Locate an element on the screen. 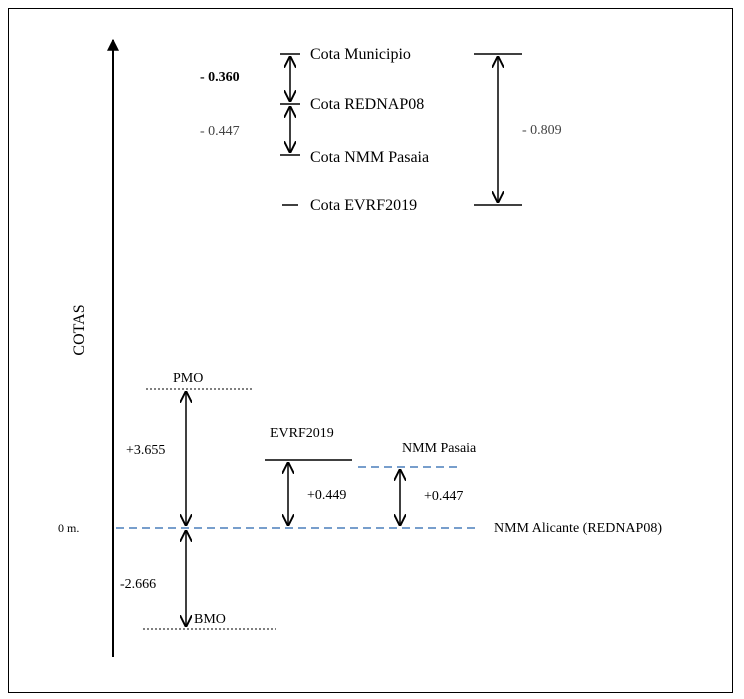 The width and height of the screenshot is (744, 699). zero-label: 0 m. is located at coordinates (68, 528).